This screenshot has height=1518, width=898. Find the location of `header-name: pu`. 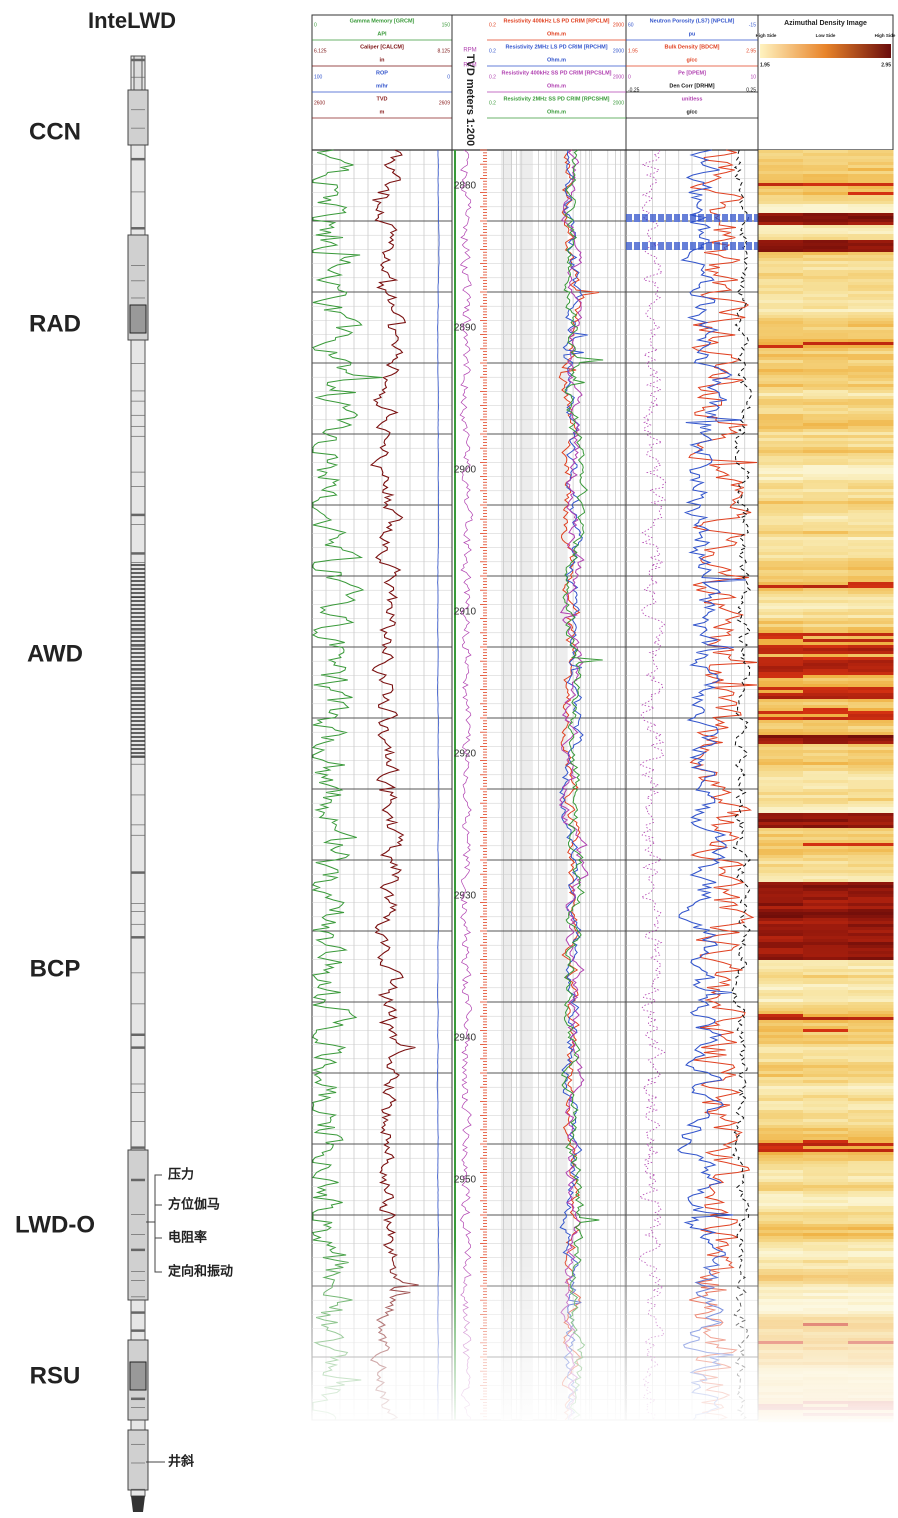

header-name: pu is located at coordinates (692, 34).